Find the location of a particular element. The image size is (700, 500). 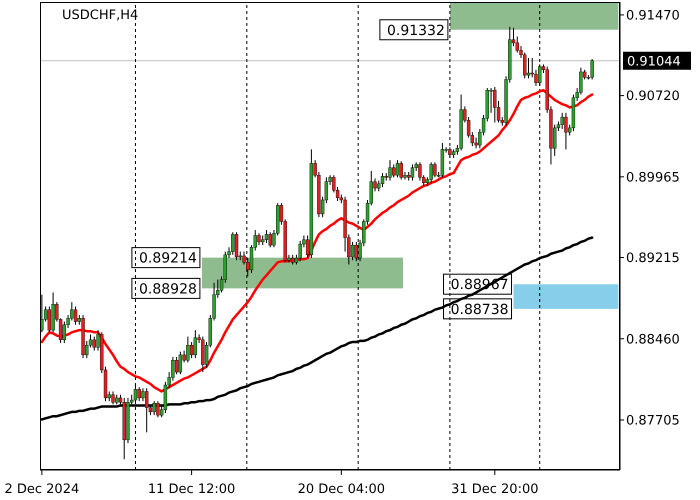

annotation: 0.89214 is located at coordinates (167, 258).